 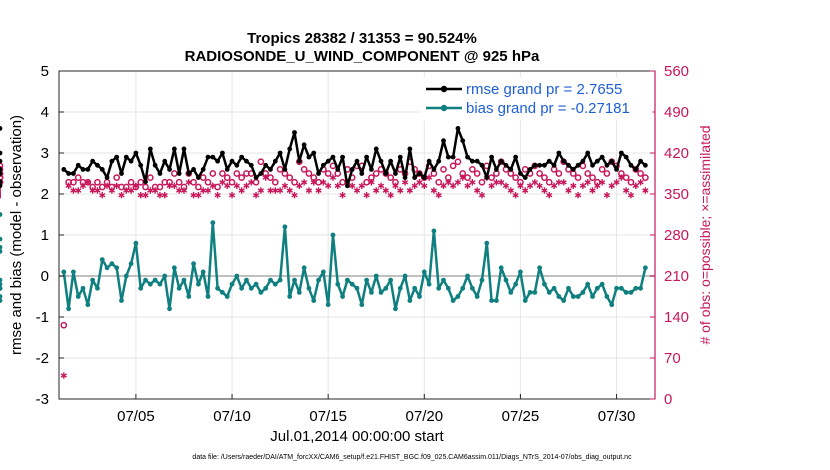 What do you see at coordinates (668, 399) in the screenshot?
I see `y-right-tick-label: 0` at bounding box center [668, 399].